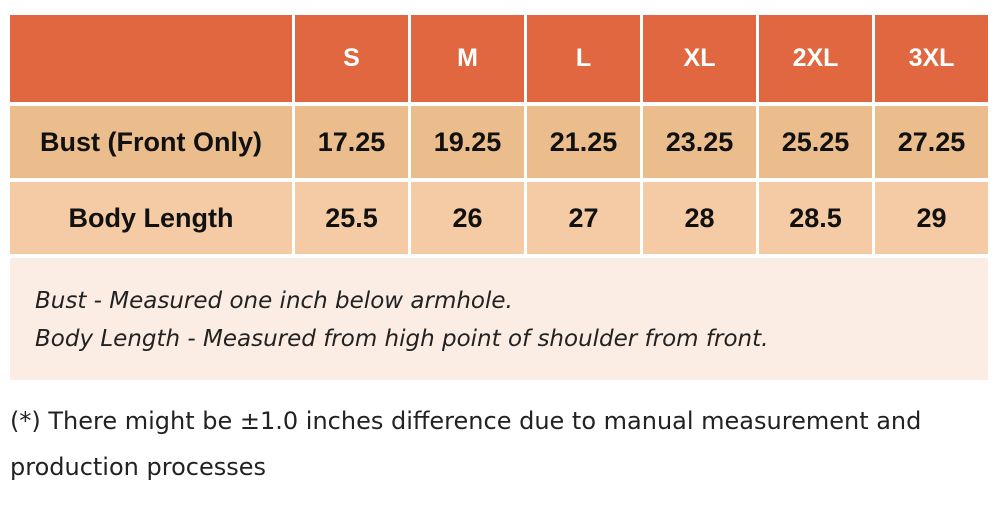 This screenshot has height=515, width=1000. I want to click on measurement: 27.25, so click(931, 142).